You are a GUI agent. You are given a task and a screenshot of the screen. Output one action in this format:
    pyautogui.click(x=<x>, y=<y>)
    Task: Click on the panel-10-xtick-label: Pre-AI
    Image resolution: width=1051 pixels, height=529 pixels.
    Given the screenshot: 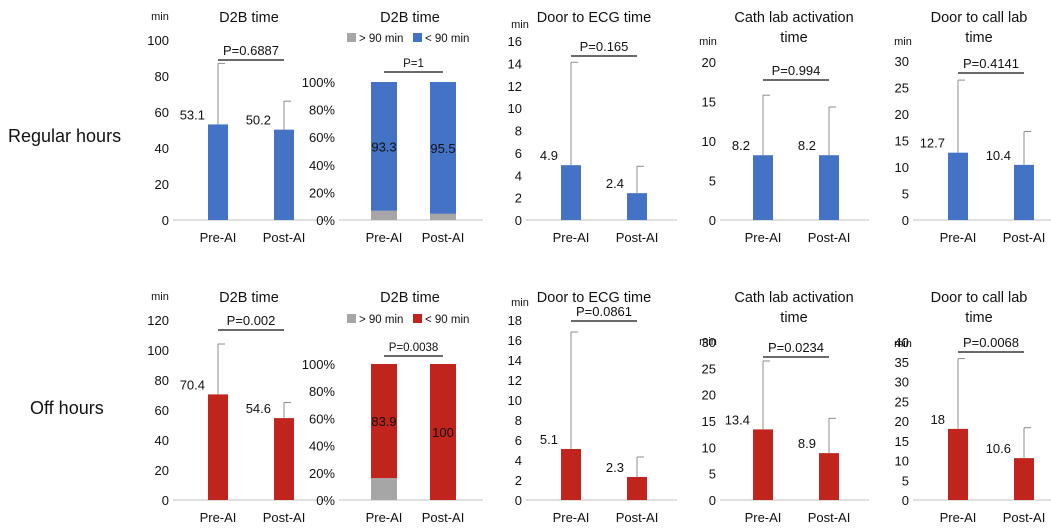 What is the action you would take?
    pyautogui.click(x=958, y=517)
    